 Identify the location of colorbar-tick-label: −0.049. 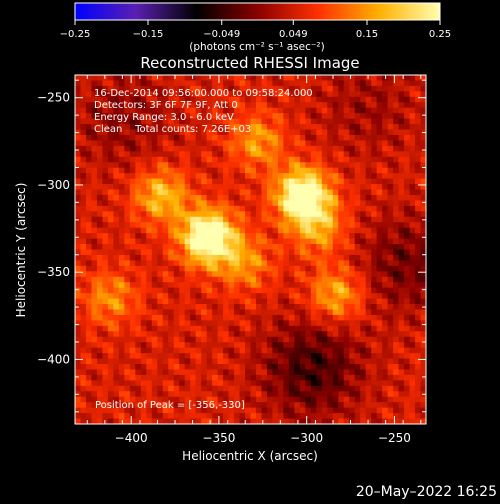
(221, 34).